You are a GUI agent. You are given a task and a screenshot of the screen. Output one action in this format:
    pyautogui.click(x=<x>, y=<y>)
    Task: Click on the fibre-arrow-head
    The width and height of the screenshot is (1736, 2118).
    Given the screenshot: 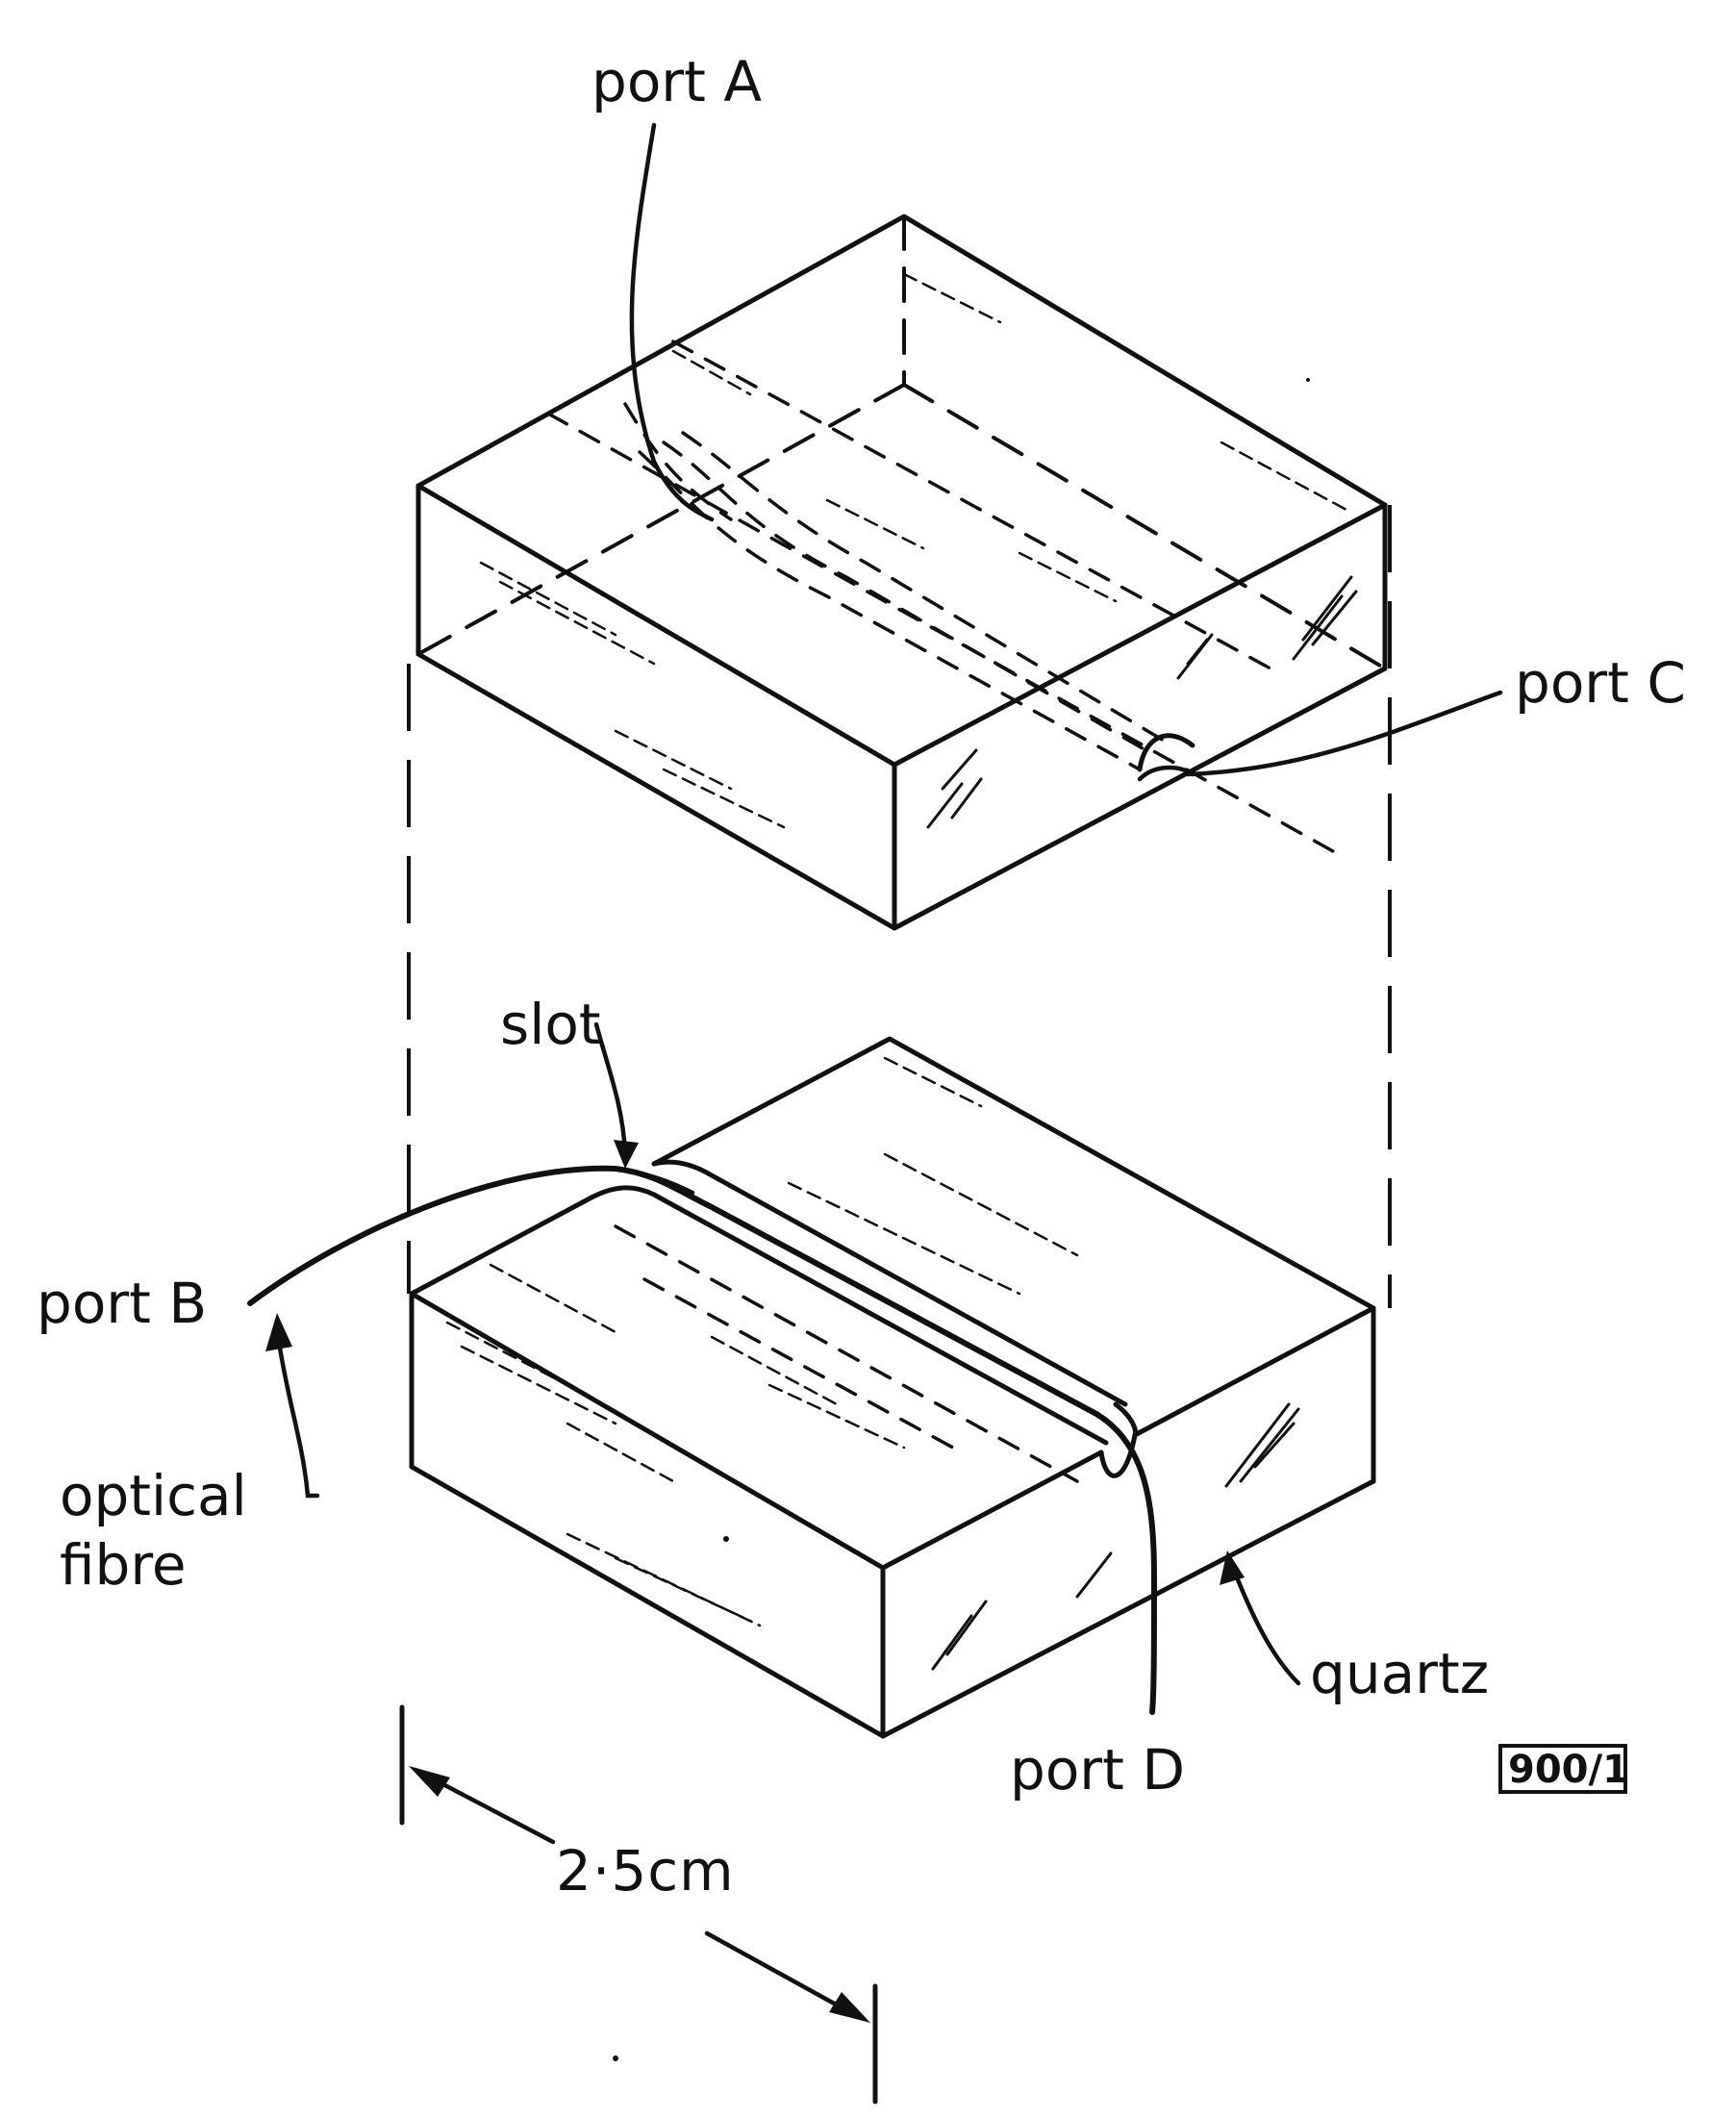 What is the action you would take?
    pyautogui.click(x=278, y=1332)
    